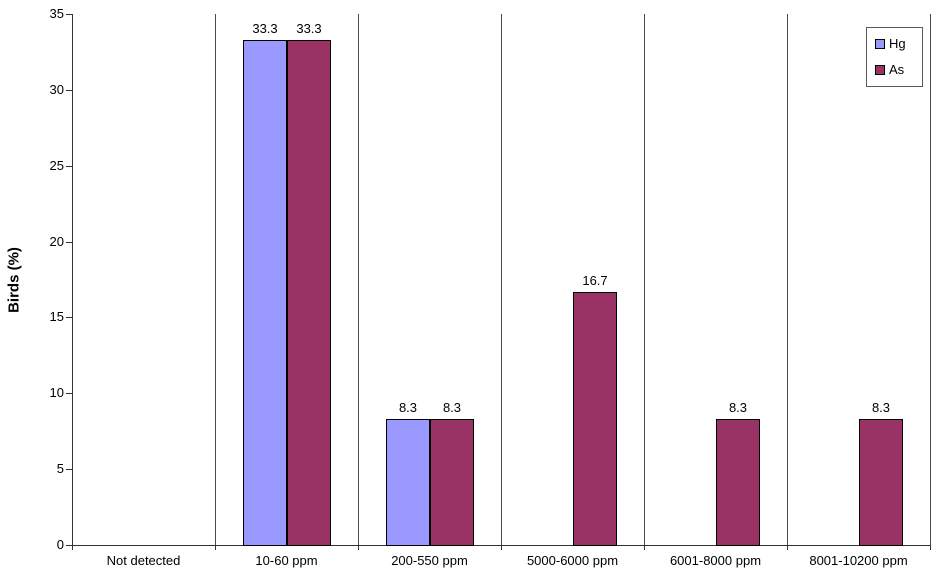 The image size is (937, 578). Describe the element at coordinates (14, 280) in the screenshot. I see `y-axis-title: Birds (%)` at that location.